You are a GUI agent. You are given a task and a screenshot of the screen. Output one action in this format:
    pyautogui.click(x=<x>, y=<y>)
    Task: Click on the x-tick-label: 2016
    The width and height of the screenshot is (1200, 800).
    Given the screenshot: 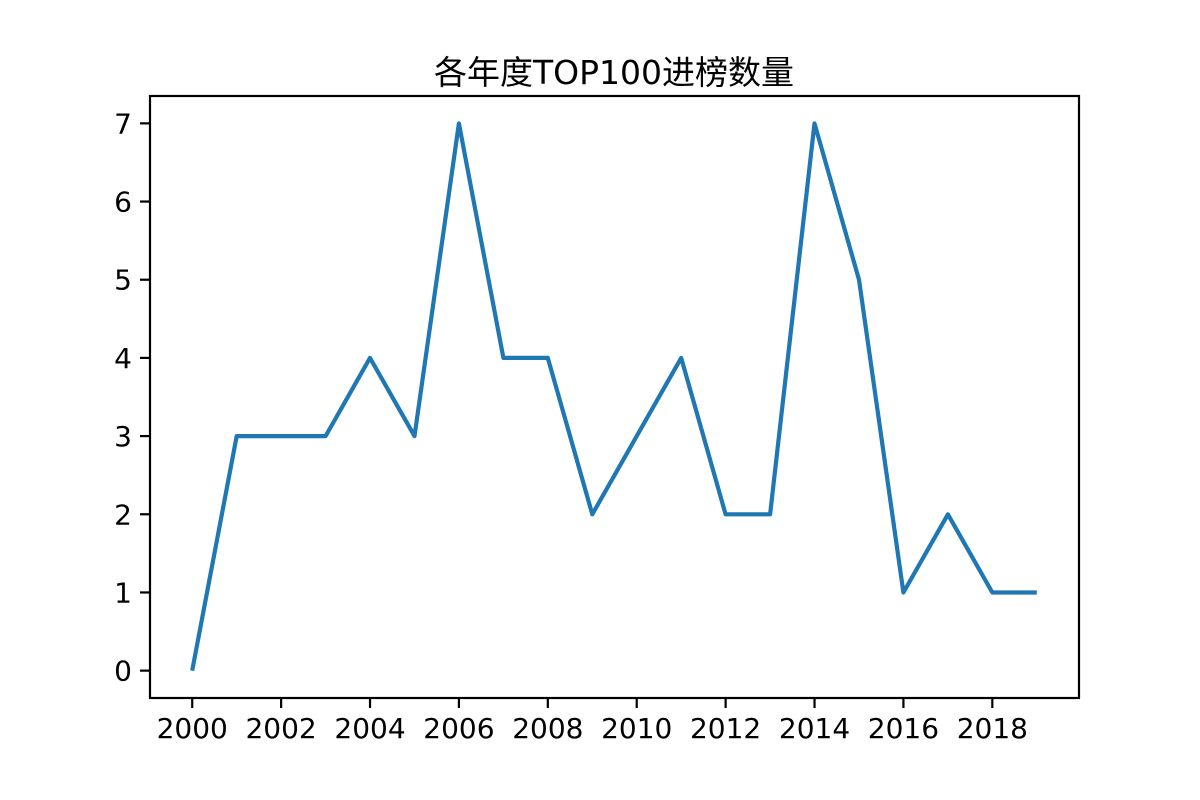 What is the action you would take?
    pyautogui.click(x=903, y=728)
    